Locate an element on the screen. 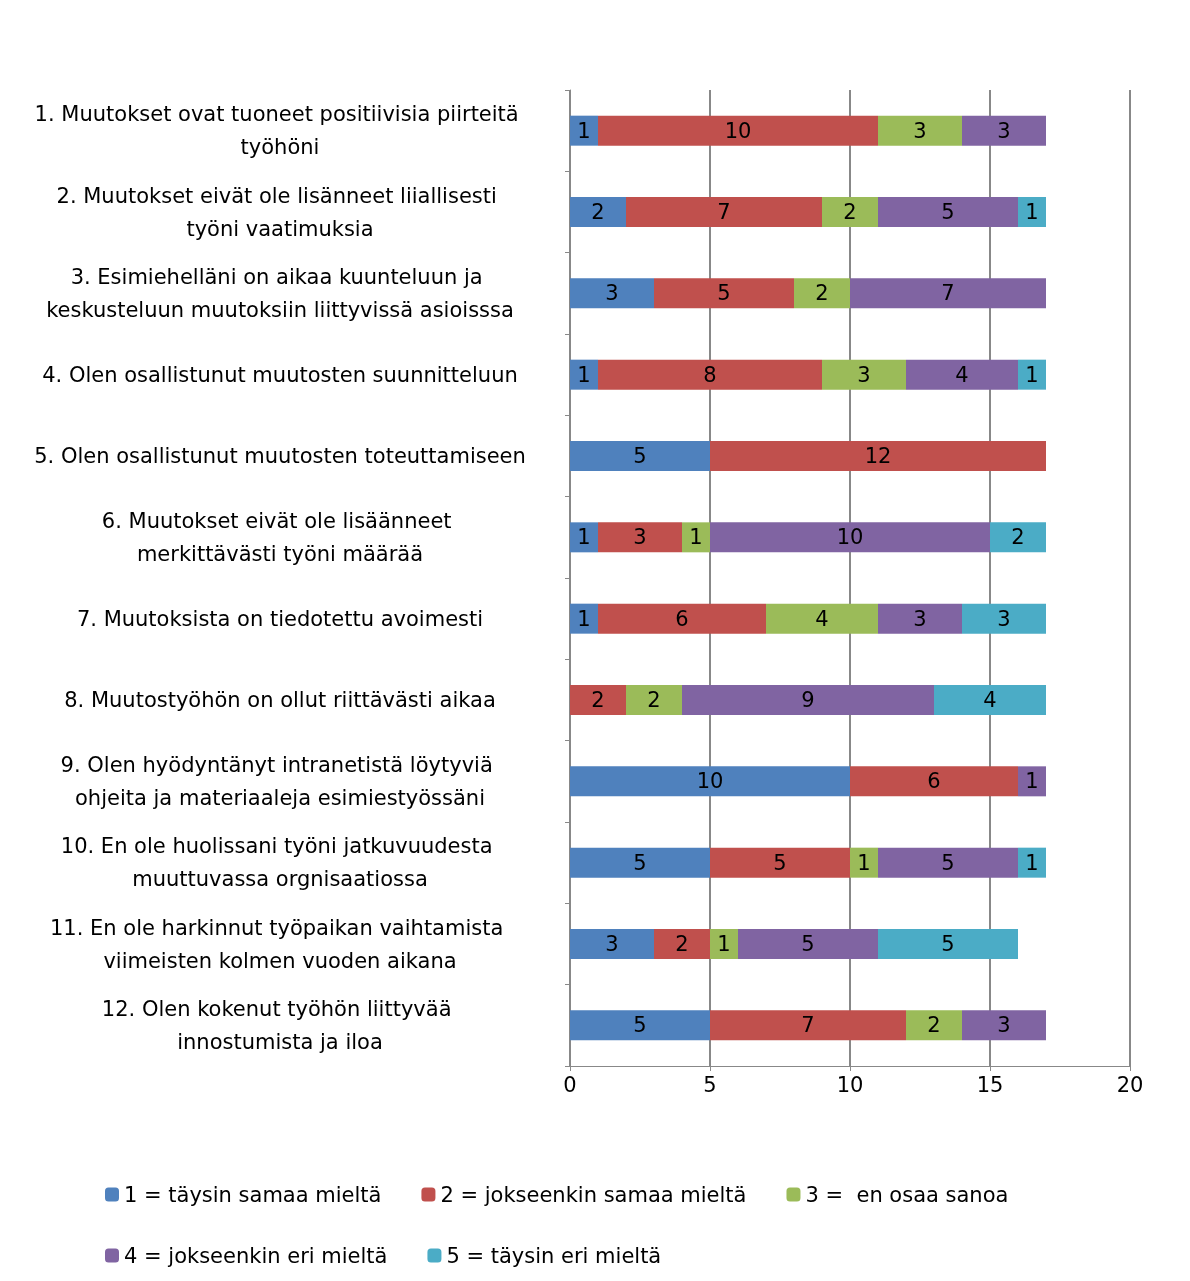  x-tick-label: 5 is located at coordinates (710, 1084).